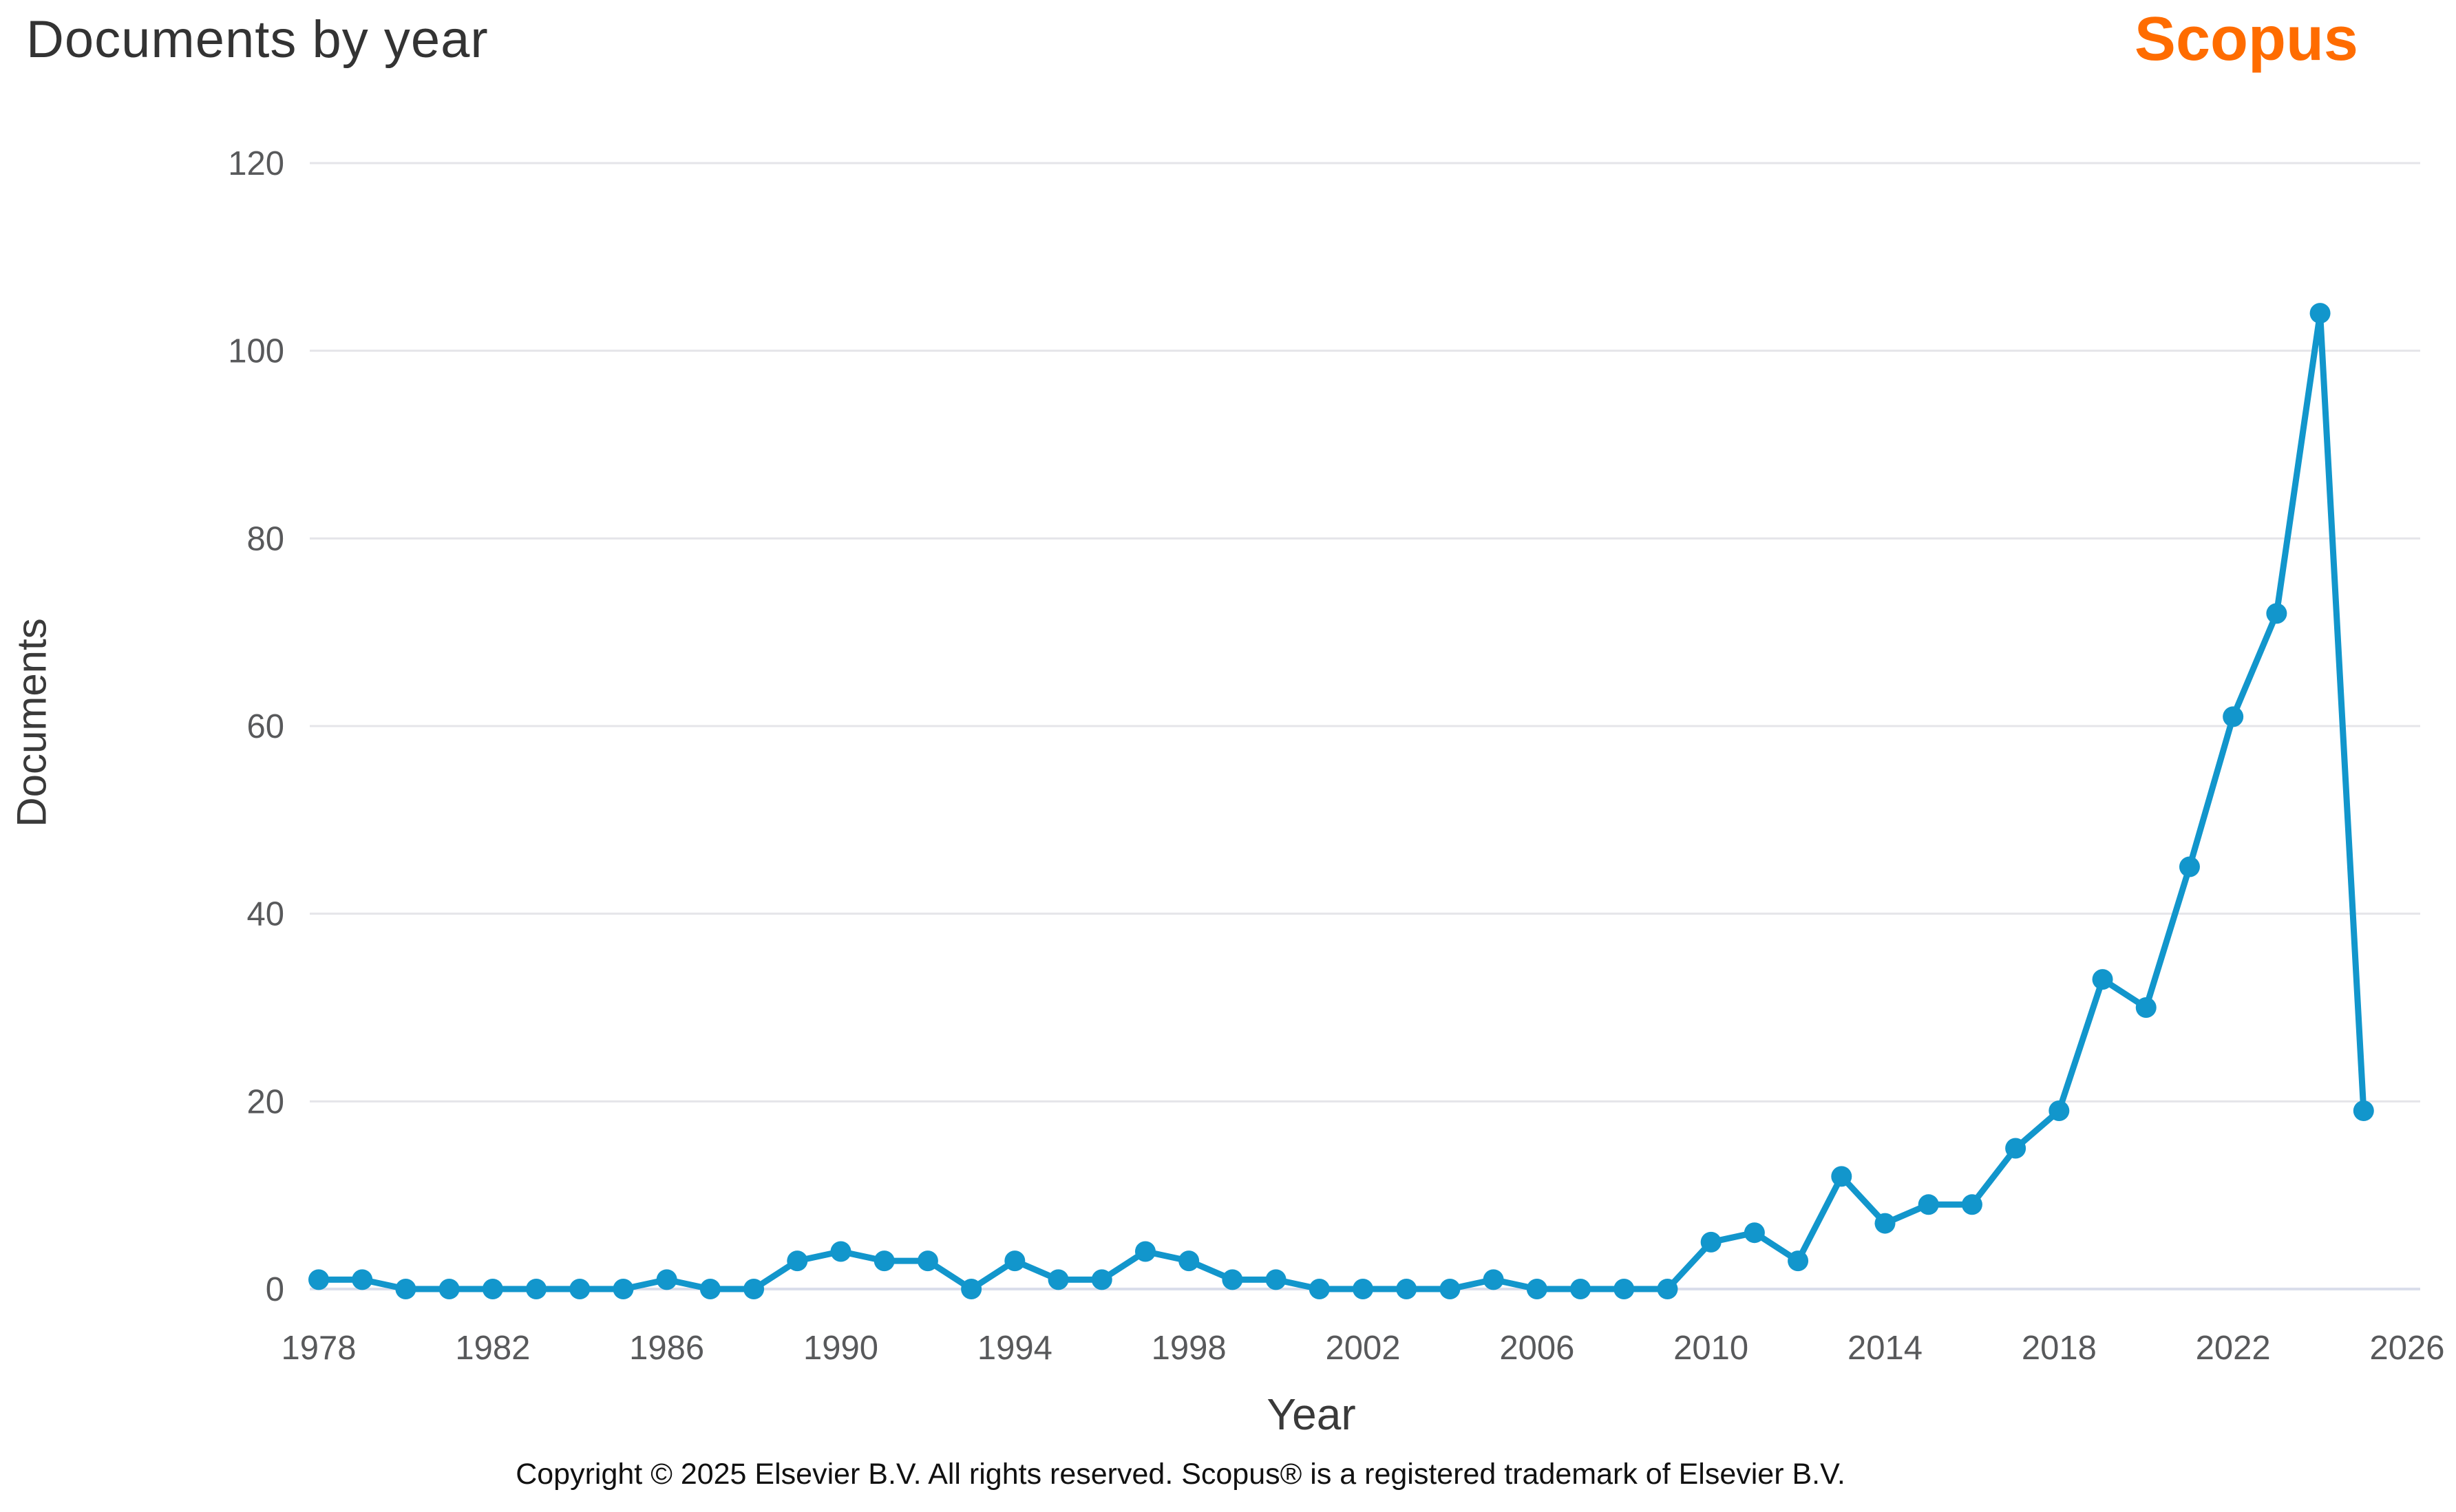 The width and height of the screenshot is (2456, 1512). I want to click on data-point-1984, so click(580, 1289).